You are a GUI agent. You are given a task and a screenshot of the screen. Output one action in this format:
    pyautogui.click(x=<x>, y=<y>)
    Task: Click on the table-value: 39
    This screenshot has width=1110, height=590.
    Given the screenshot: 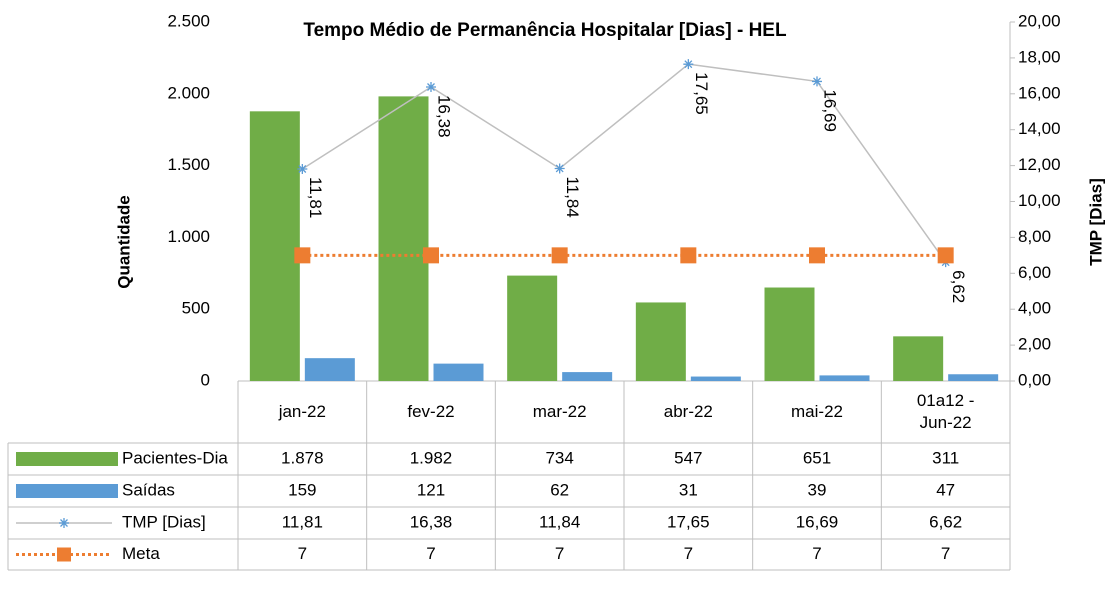 What is the action you would take?
    pyautogui.click(x=817, y=489)
    